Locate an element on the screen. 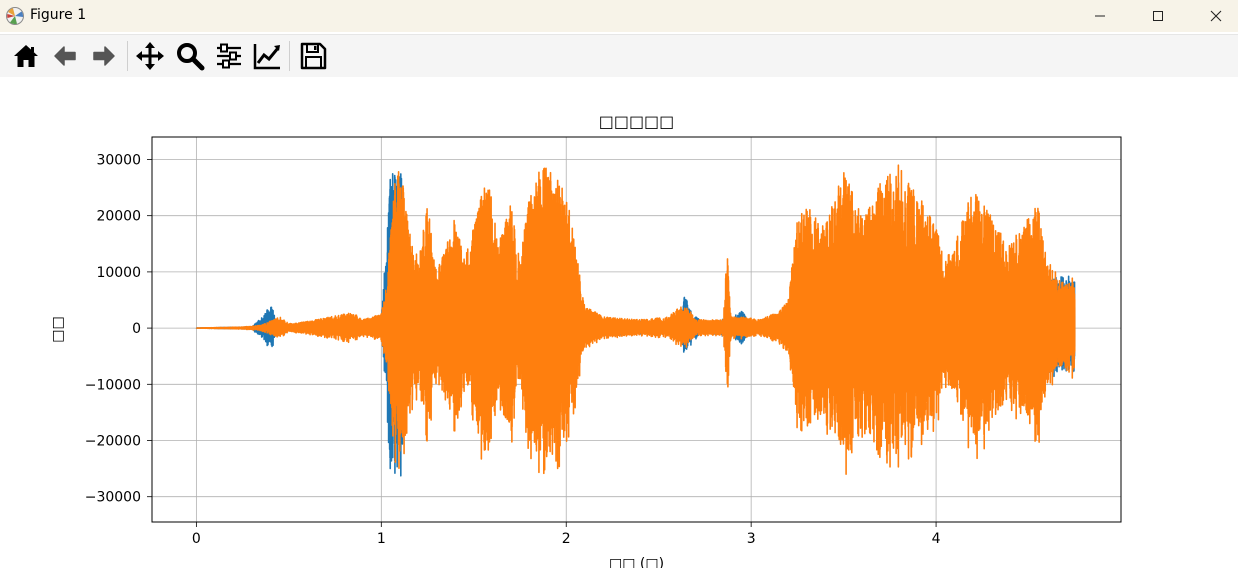 Image resolution: width=1238 pixels, height=568 pixels. x-tick-label: 1 is located at coordinates (381, 539).